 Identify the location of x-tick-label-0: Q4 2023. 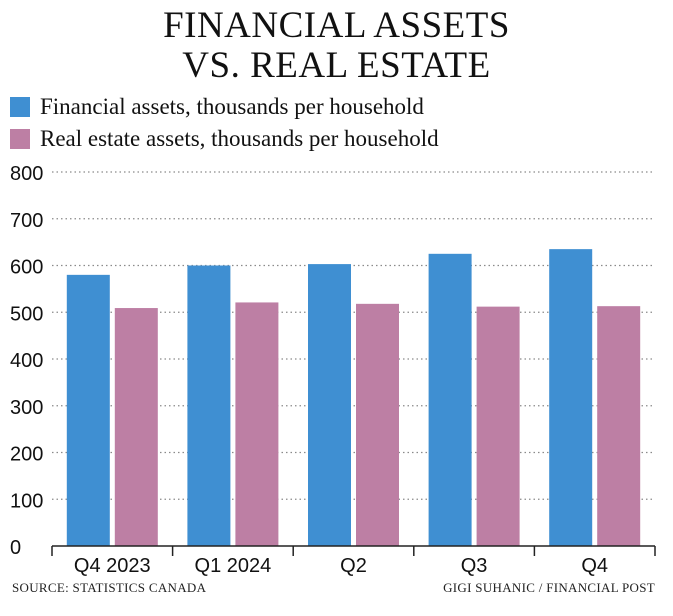
(112, 566).